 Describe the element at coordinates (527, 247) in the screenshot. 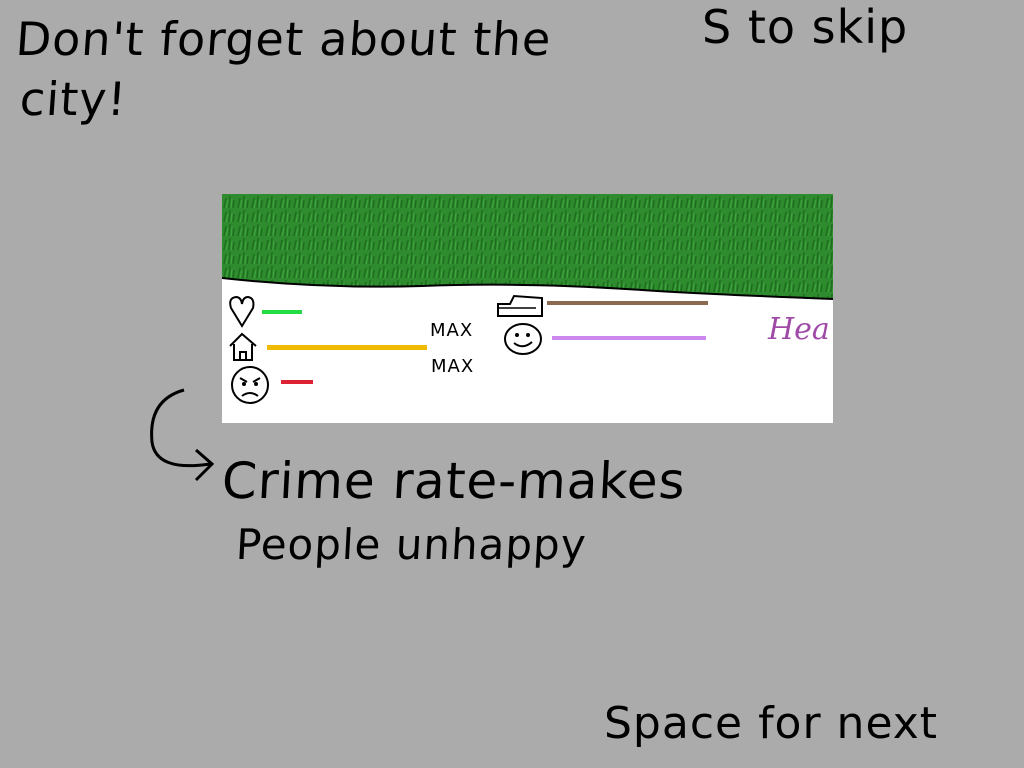

I see `grass-field` at that location.